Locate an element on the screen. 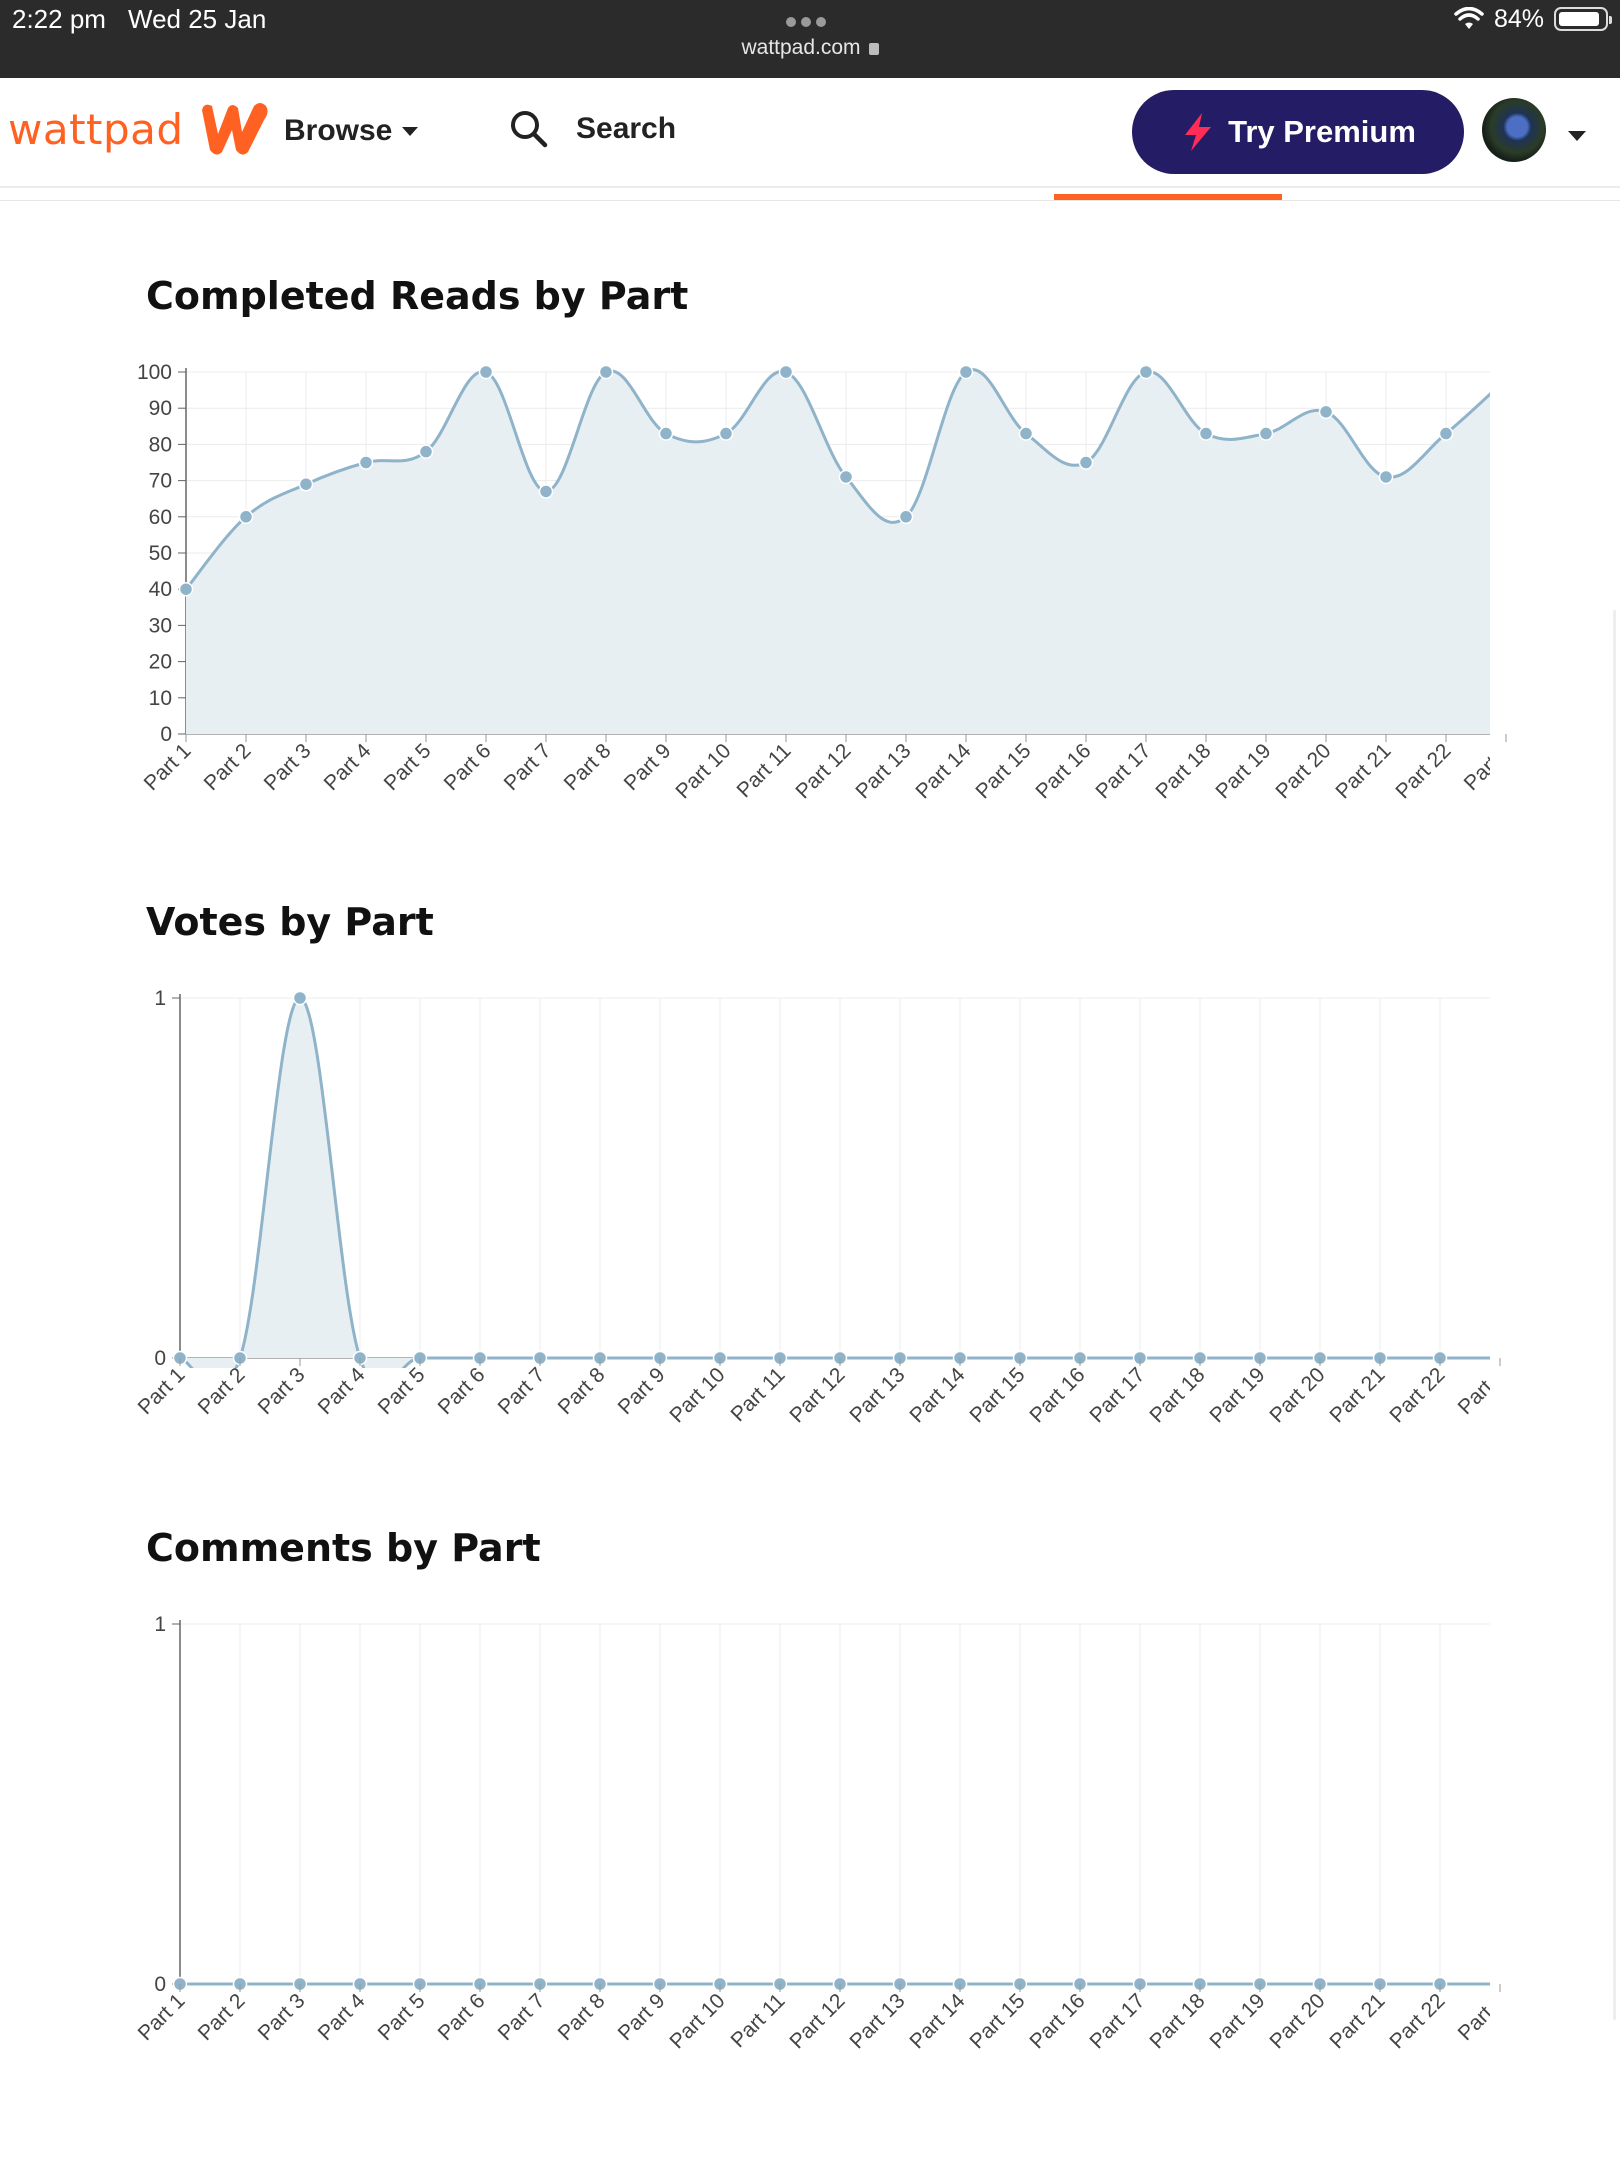 Image resolution: width=1620 pixels, height=2160 pixels. lock-icon is located at coordinates (873, 49).